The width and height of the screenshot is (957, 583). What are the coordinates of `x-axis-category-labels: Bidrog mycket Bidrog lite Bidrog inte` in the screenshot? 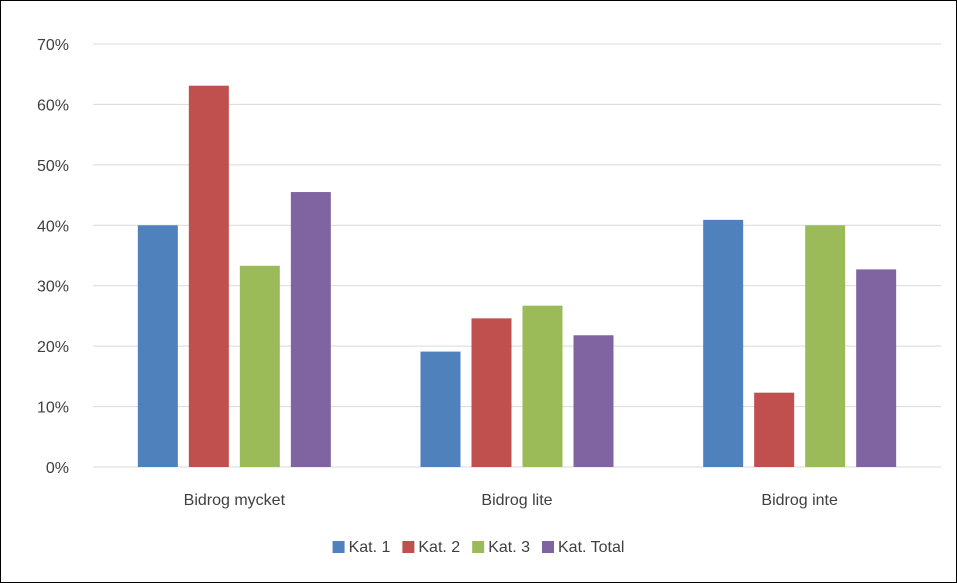 It's located at (511, 500).